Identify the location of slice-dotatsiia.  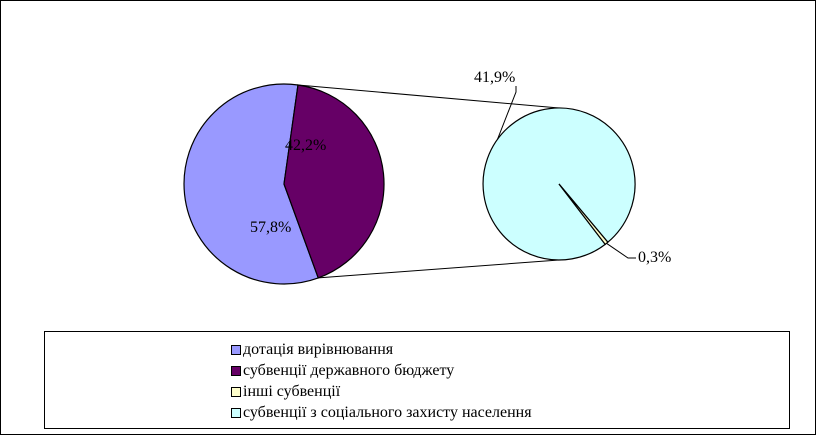
(251, 184).